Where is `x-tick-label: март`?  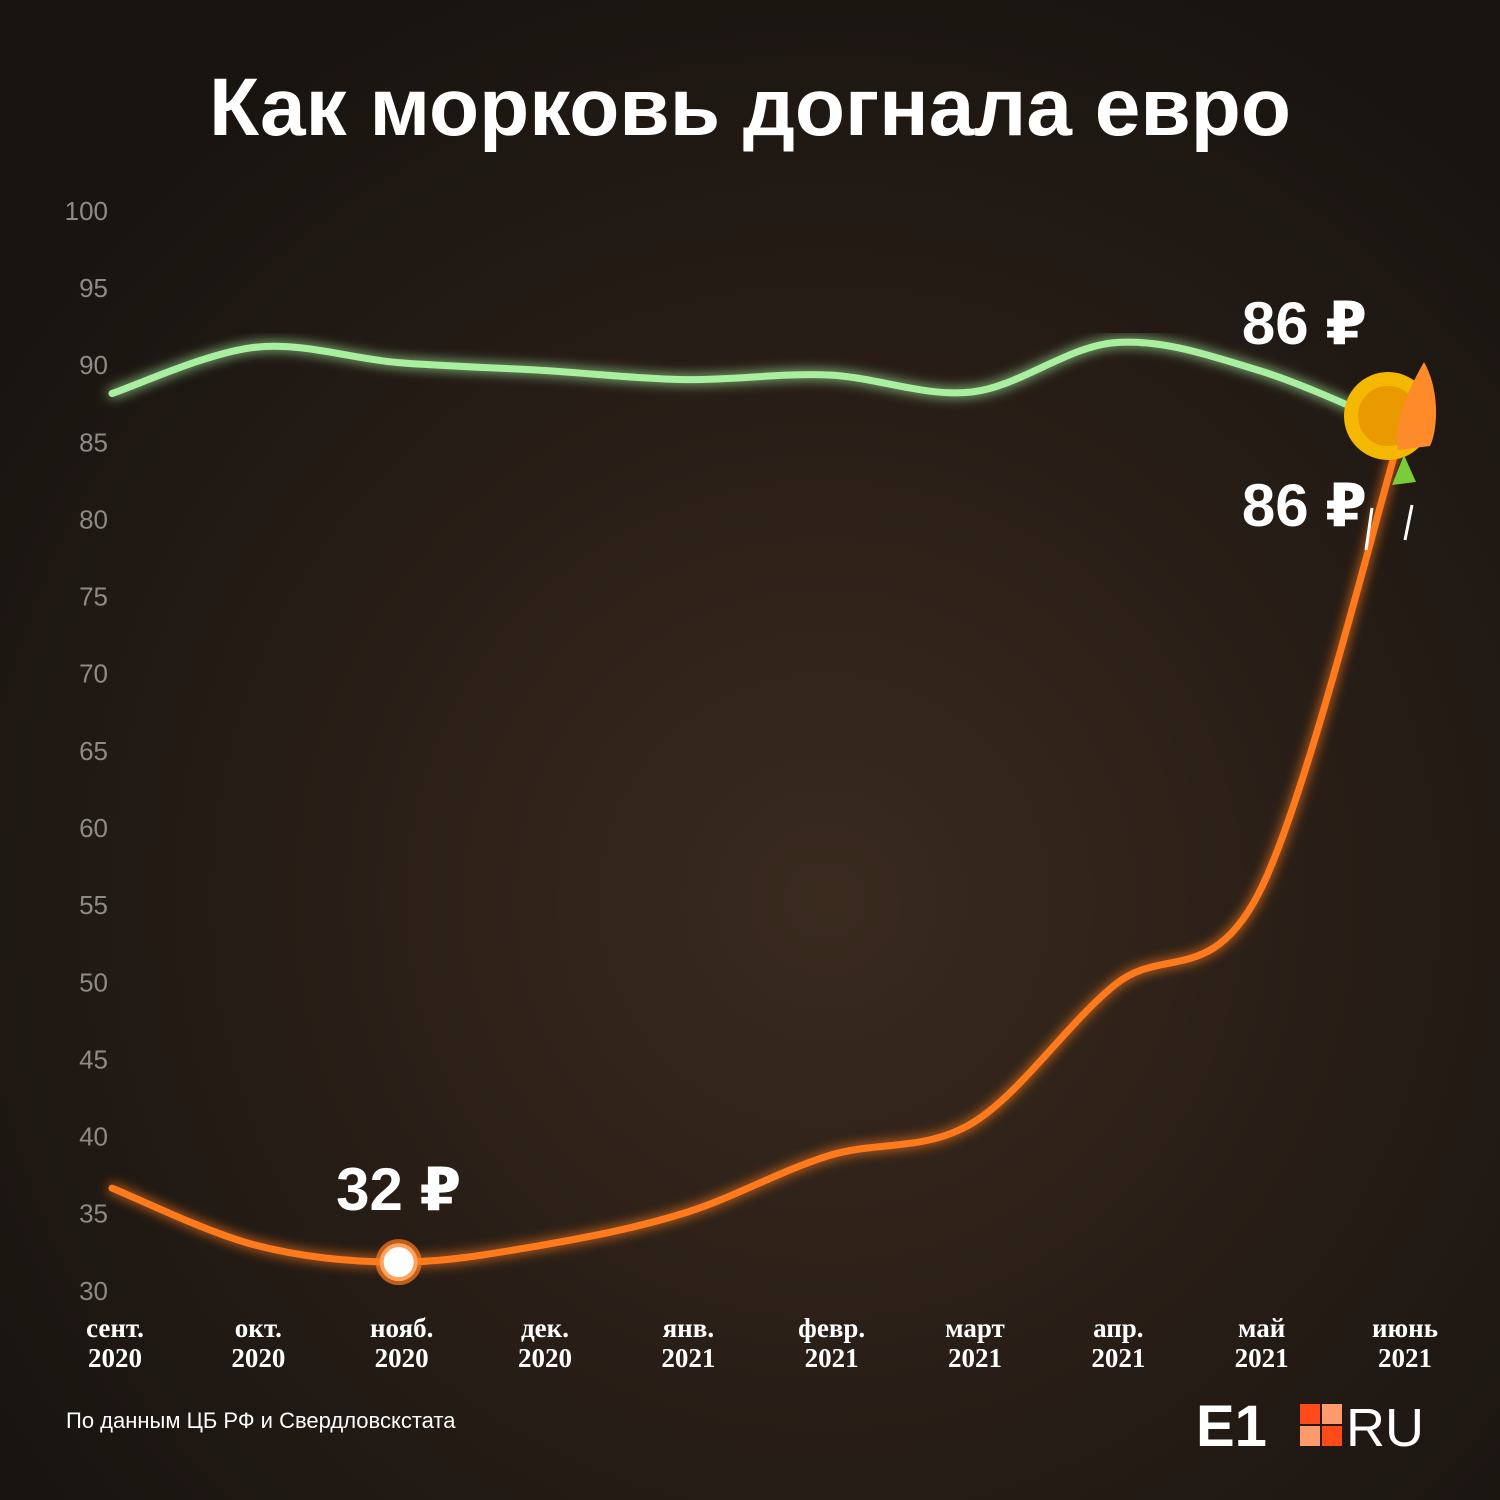 x-tick-label: март is located at coordinates (975, 1328).